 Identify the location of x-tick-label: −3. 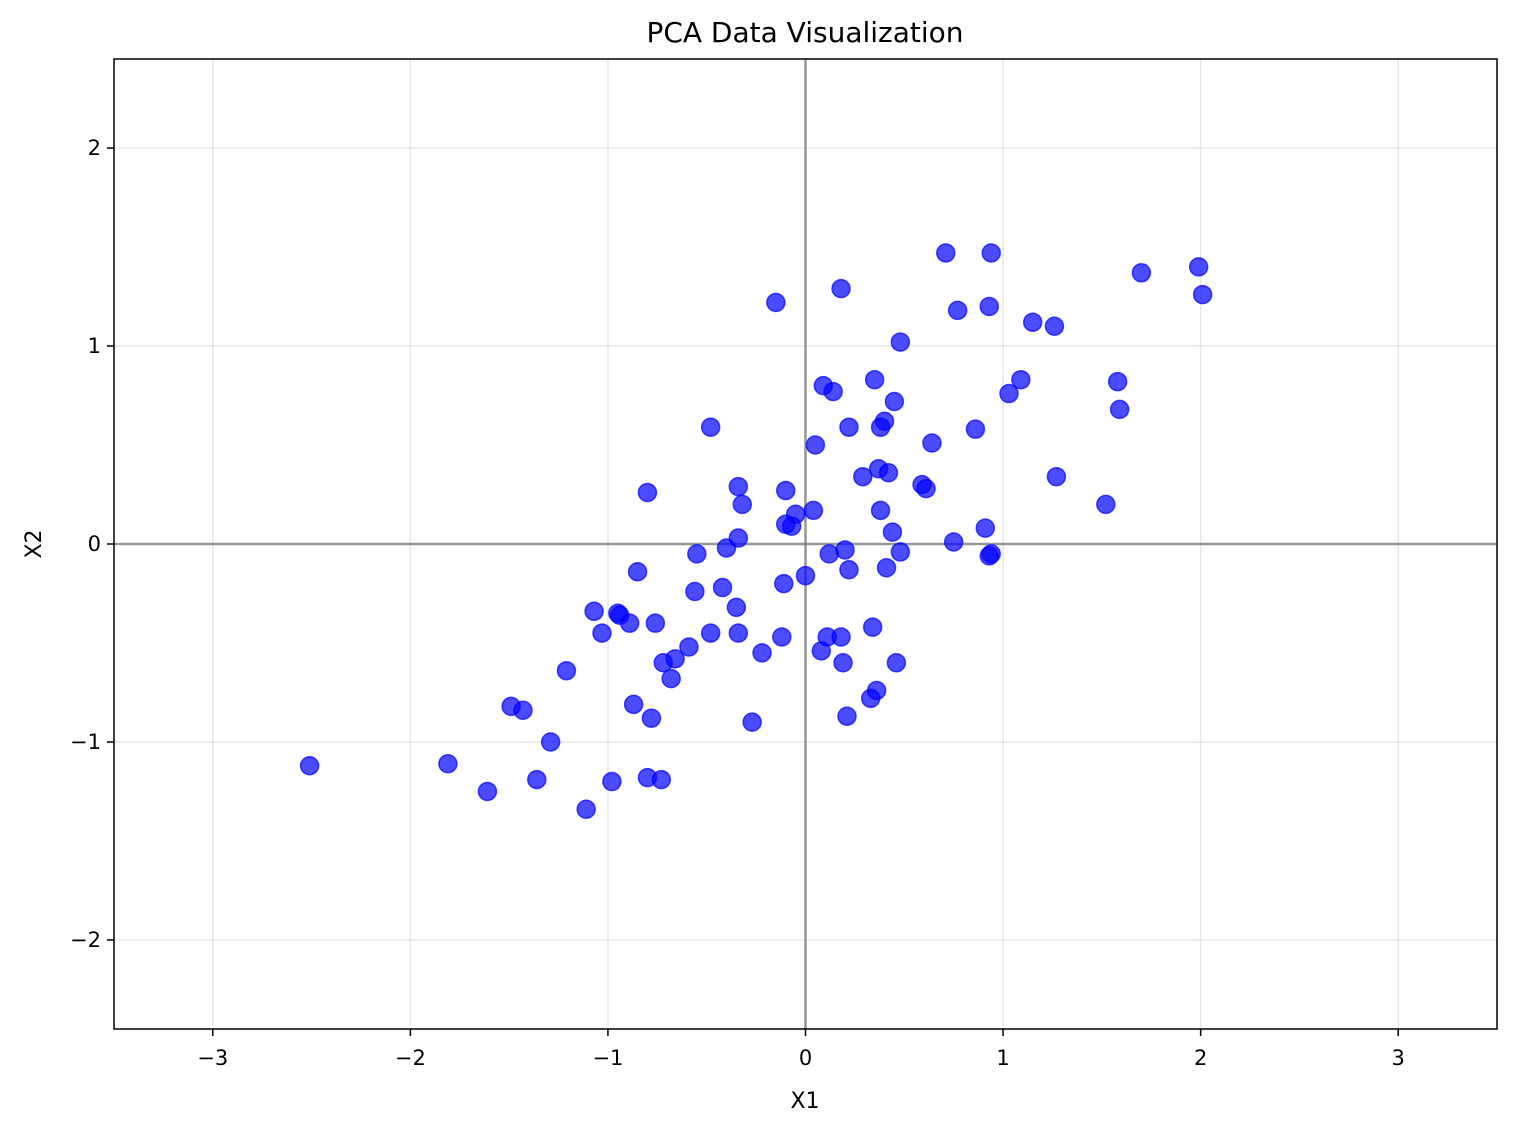
(212, 1058).